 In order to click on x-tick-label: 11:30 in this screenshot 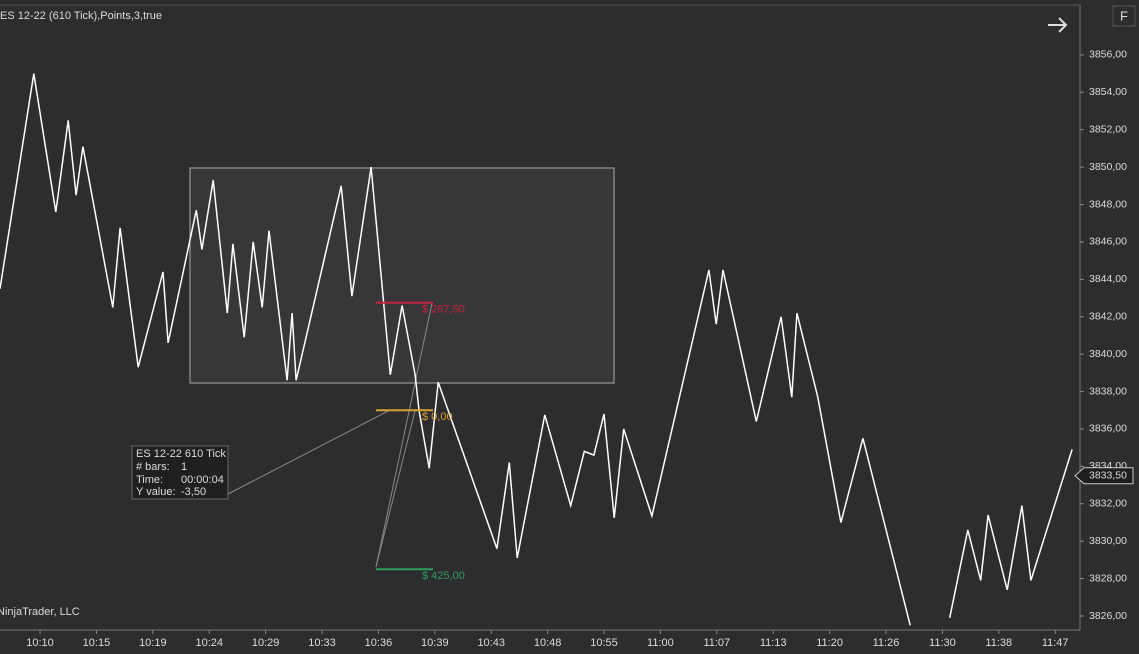, I will do `click(942, 643)`.